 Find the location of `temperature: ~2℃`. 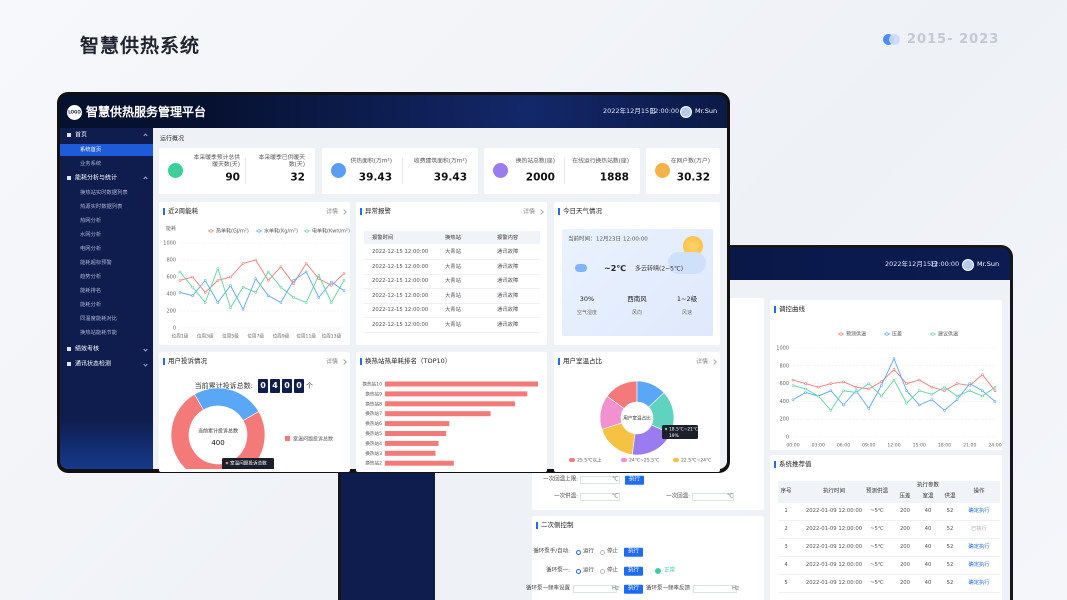

temperature: ~2℃ is located at coordinates (615, 269).